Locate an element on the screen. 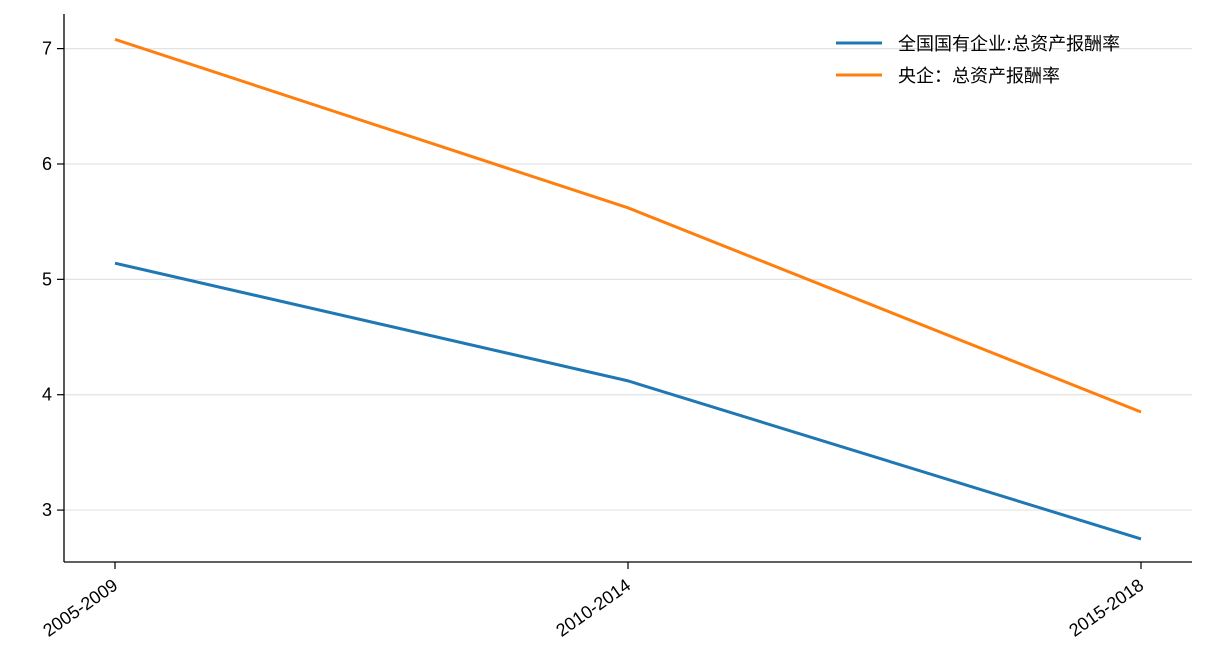 The height and width of the screenshot is (672, 1208). y-tick-label-2: 5 is located at coordinates (47, 279).